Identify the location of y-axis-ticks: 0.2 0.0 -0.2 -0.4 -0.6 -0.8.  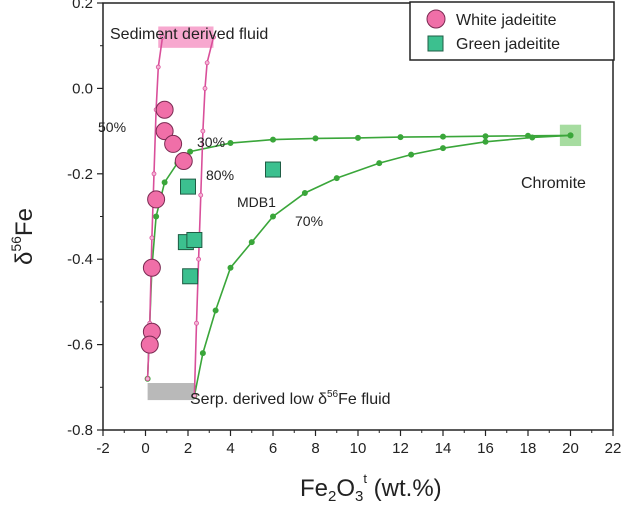
(85, 219).